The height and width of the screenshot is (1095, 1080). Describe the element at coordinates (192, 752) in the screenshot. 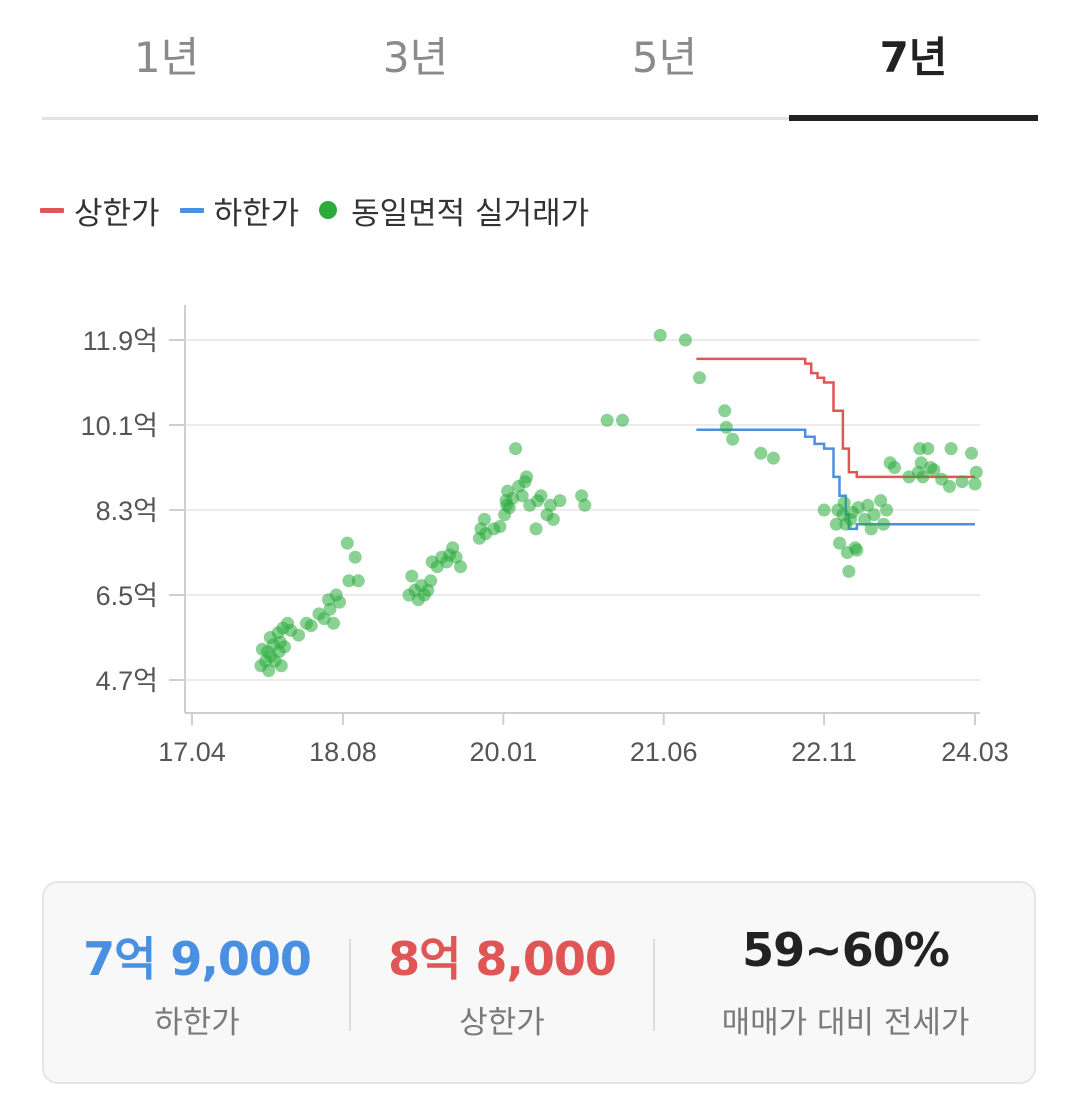

I see `x-tick-label: 17.04` at that location.